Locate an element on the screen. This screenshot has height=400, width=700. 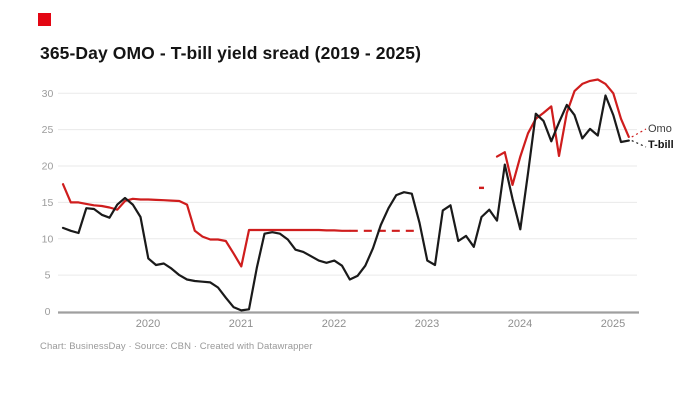
x-tick-label: 2025 is located at coordinates (613, 324).